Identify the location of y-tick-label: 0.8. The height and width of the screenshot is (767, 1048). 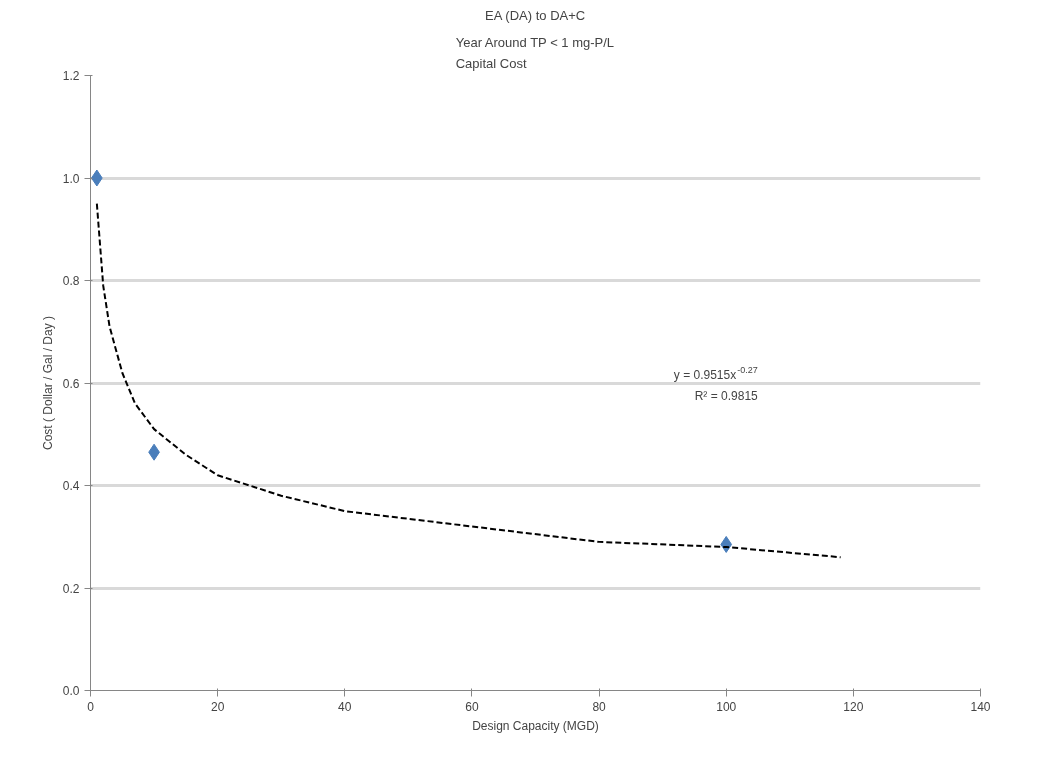
(71, 281).